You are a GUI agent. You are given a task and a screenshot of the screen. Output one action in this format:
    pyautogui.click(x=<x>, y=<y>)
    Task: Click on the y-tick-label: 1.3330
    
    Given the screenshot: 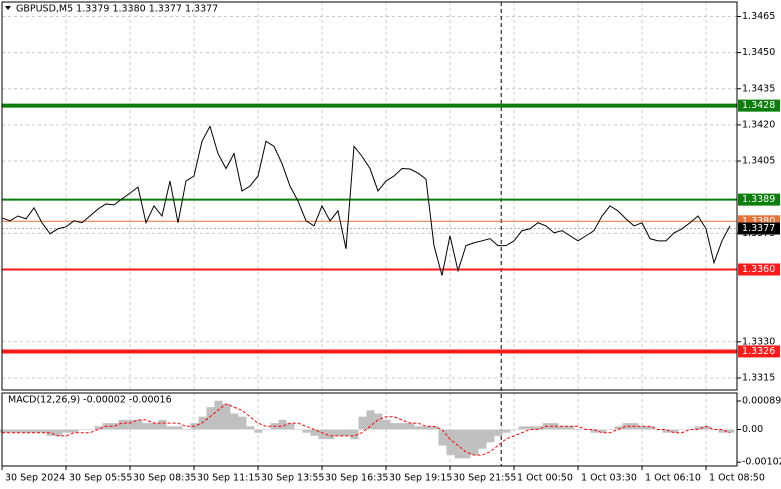 What is the action you would take?
    pyautogui.click(x=758, y=341)
    